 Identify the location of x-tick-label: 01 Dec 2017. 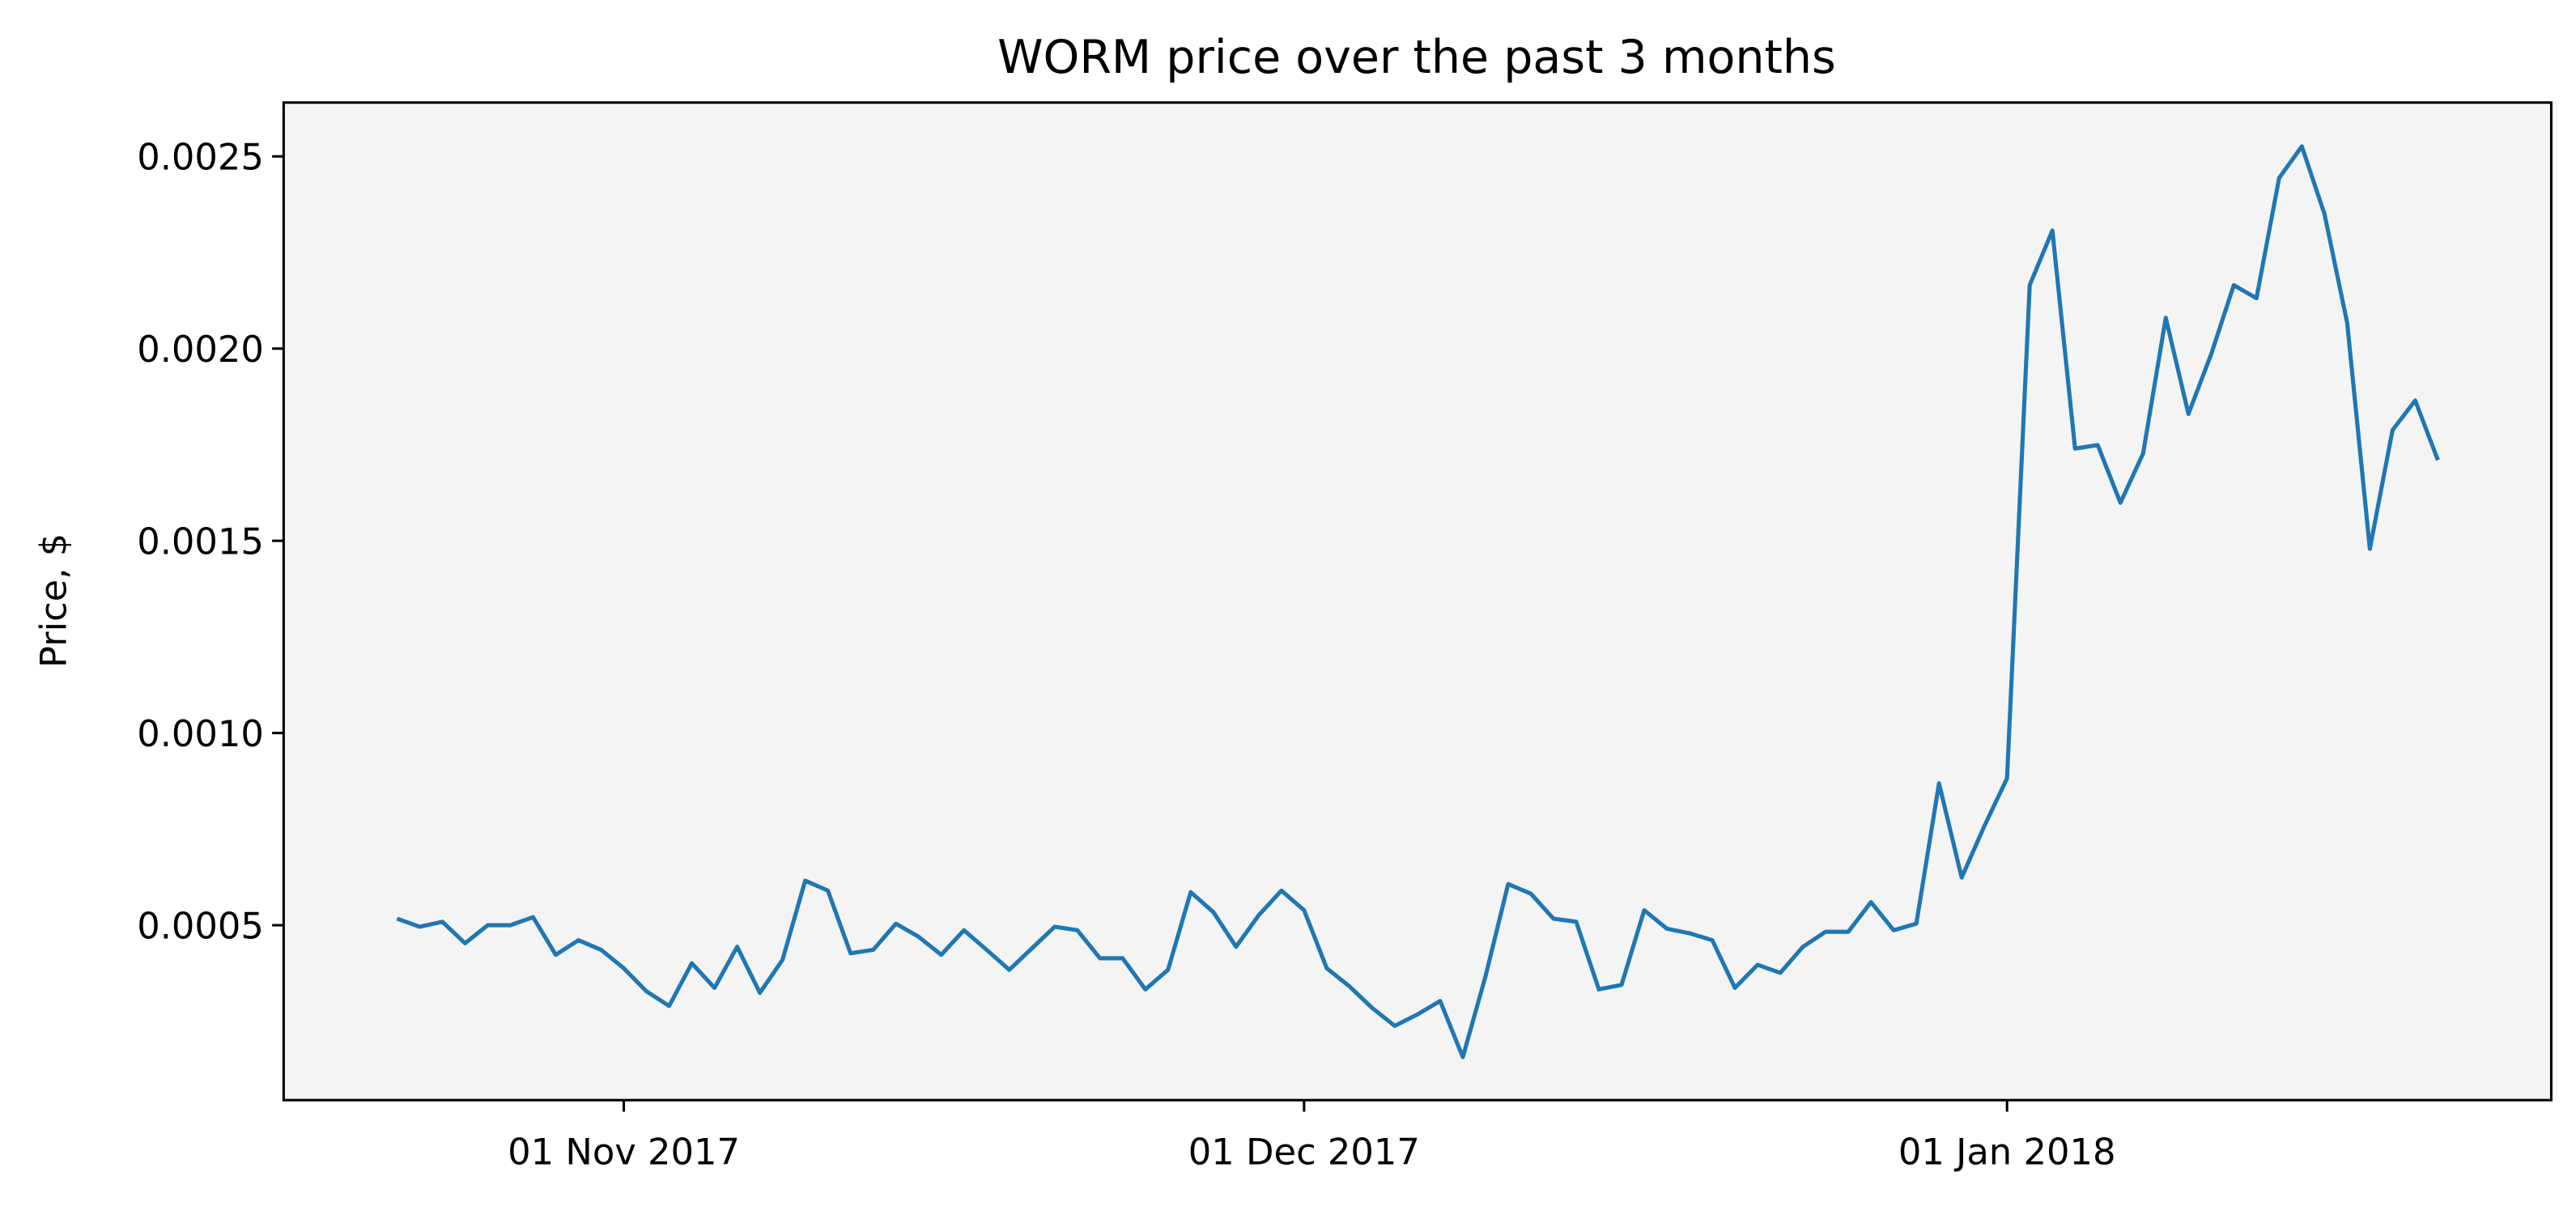
(1304, 1152).